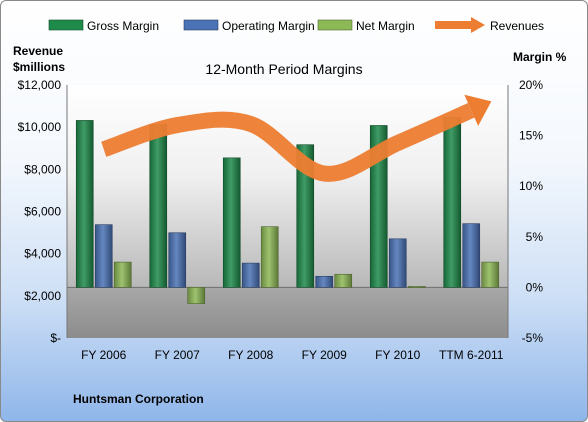 The height and width of the screenshot is (422, 588). I want to click on right-tick-label: -5%, so click(533, 338).